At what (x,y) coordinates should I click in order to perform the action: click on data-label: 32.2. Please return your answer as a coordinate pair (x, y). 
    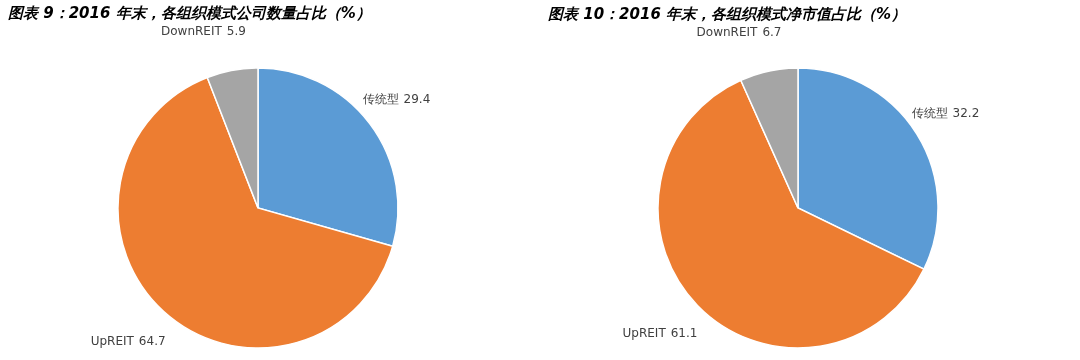
    Looking at the image, I should click on (966, 112).